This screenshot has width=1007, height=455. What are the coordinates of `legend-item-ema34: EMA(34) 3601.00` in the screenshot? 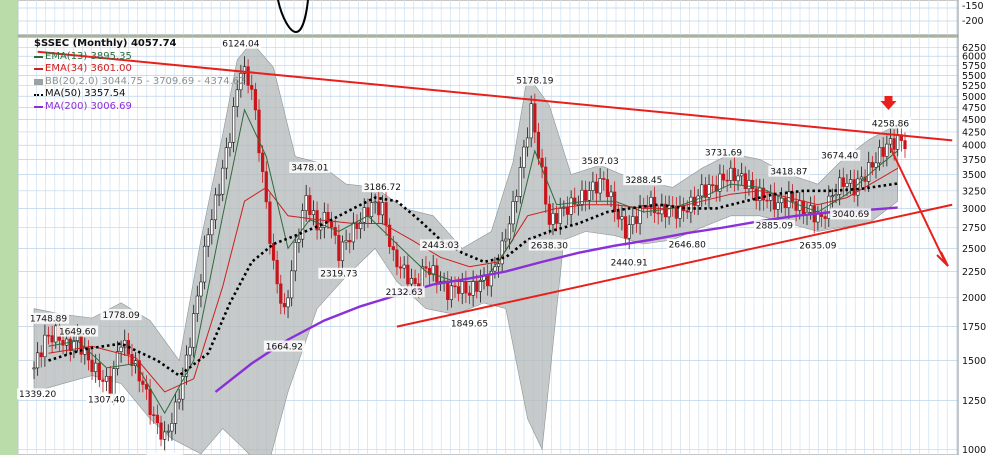 It's located at (140, 69).